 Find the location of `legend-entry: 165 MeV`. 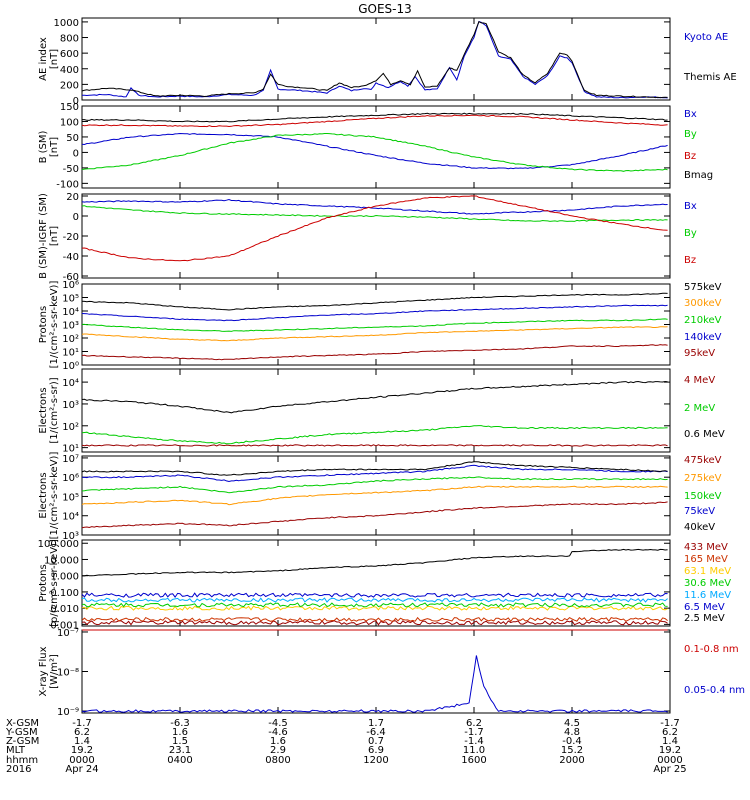

legend-entry: 165 MeV is located at coordinates (706, 559).